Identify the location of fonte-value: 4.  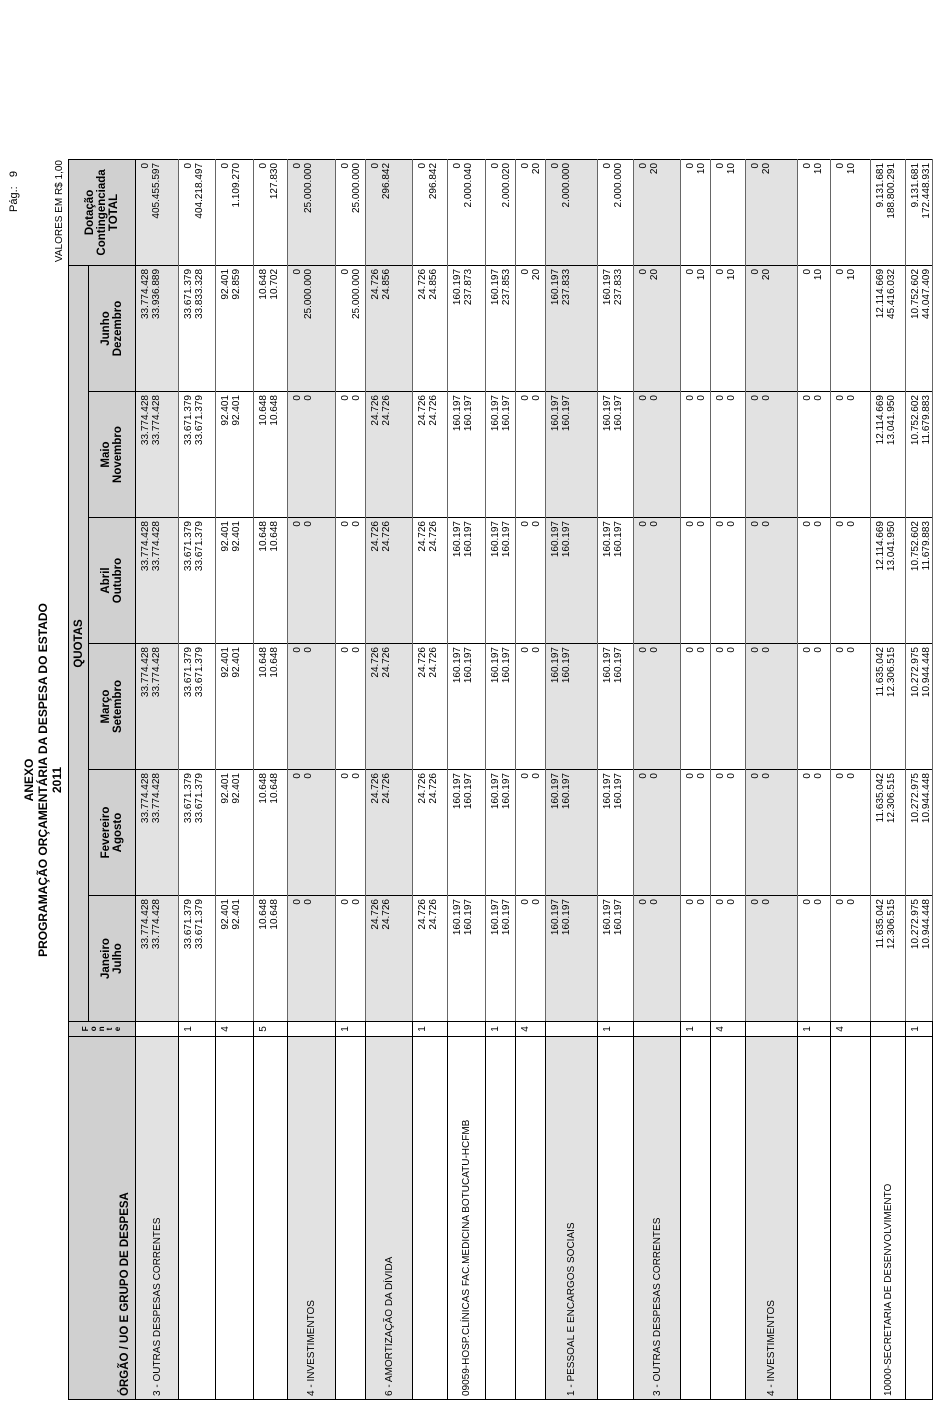
(720, 1029).